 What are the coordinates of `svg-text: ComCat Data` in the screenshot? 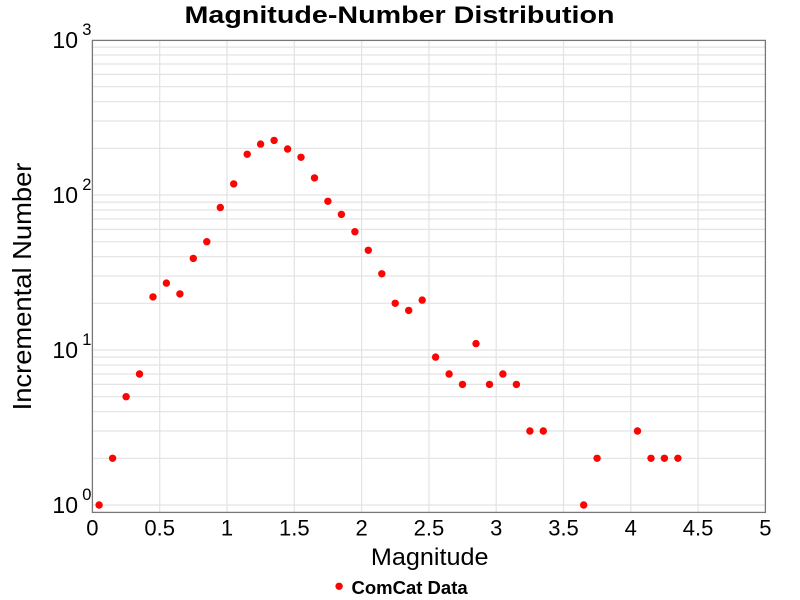 It's located at (410, 587).